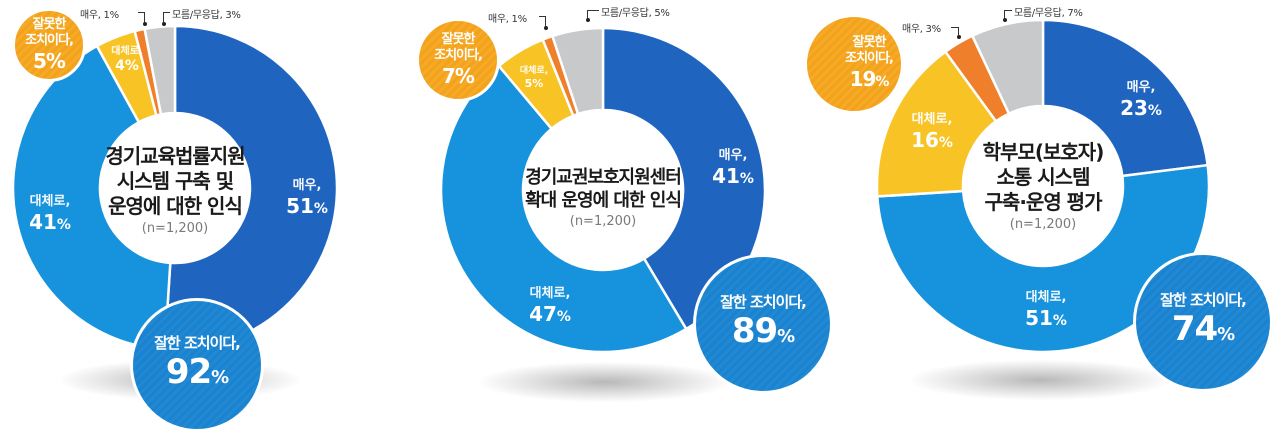 This screenshot has width=1280, height=440. What do you see at coordinates (50, 214) in the screenshot?
I see `label-somewhat-positive: 대체로, 41%` at bounding box center [50, 214].